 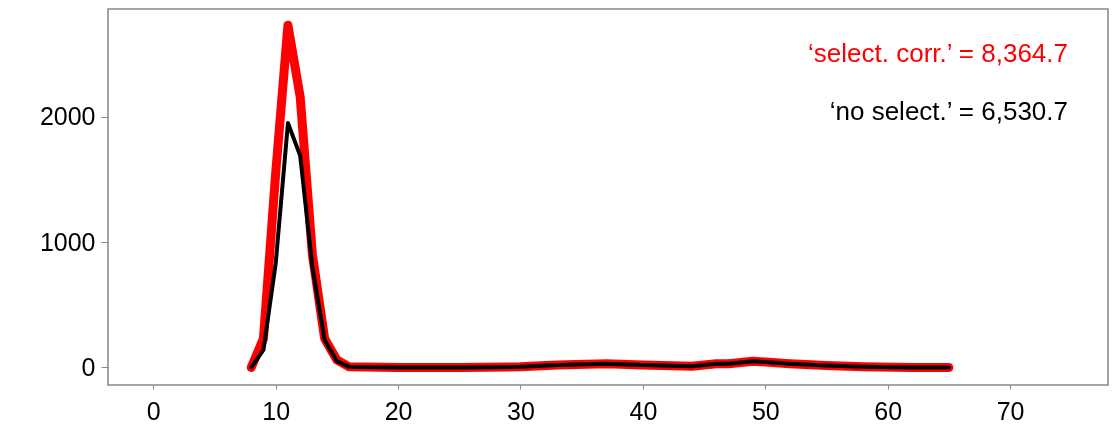 What do you see at coordinates (276, 410) in the screenshot?
I see `x-tick-label: 10` at bounding box center [276, 410].